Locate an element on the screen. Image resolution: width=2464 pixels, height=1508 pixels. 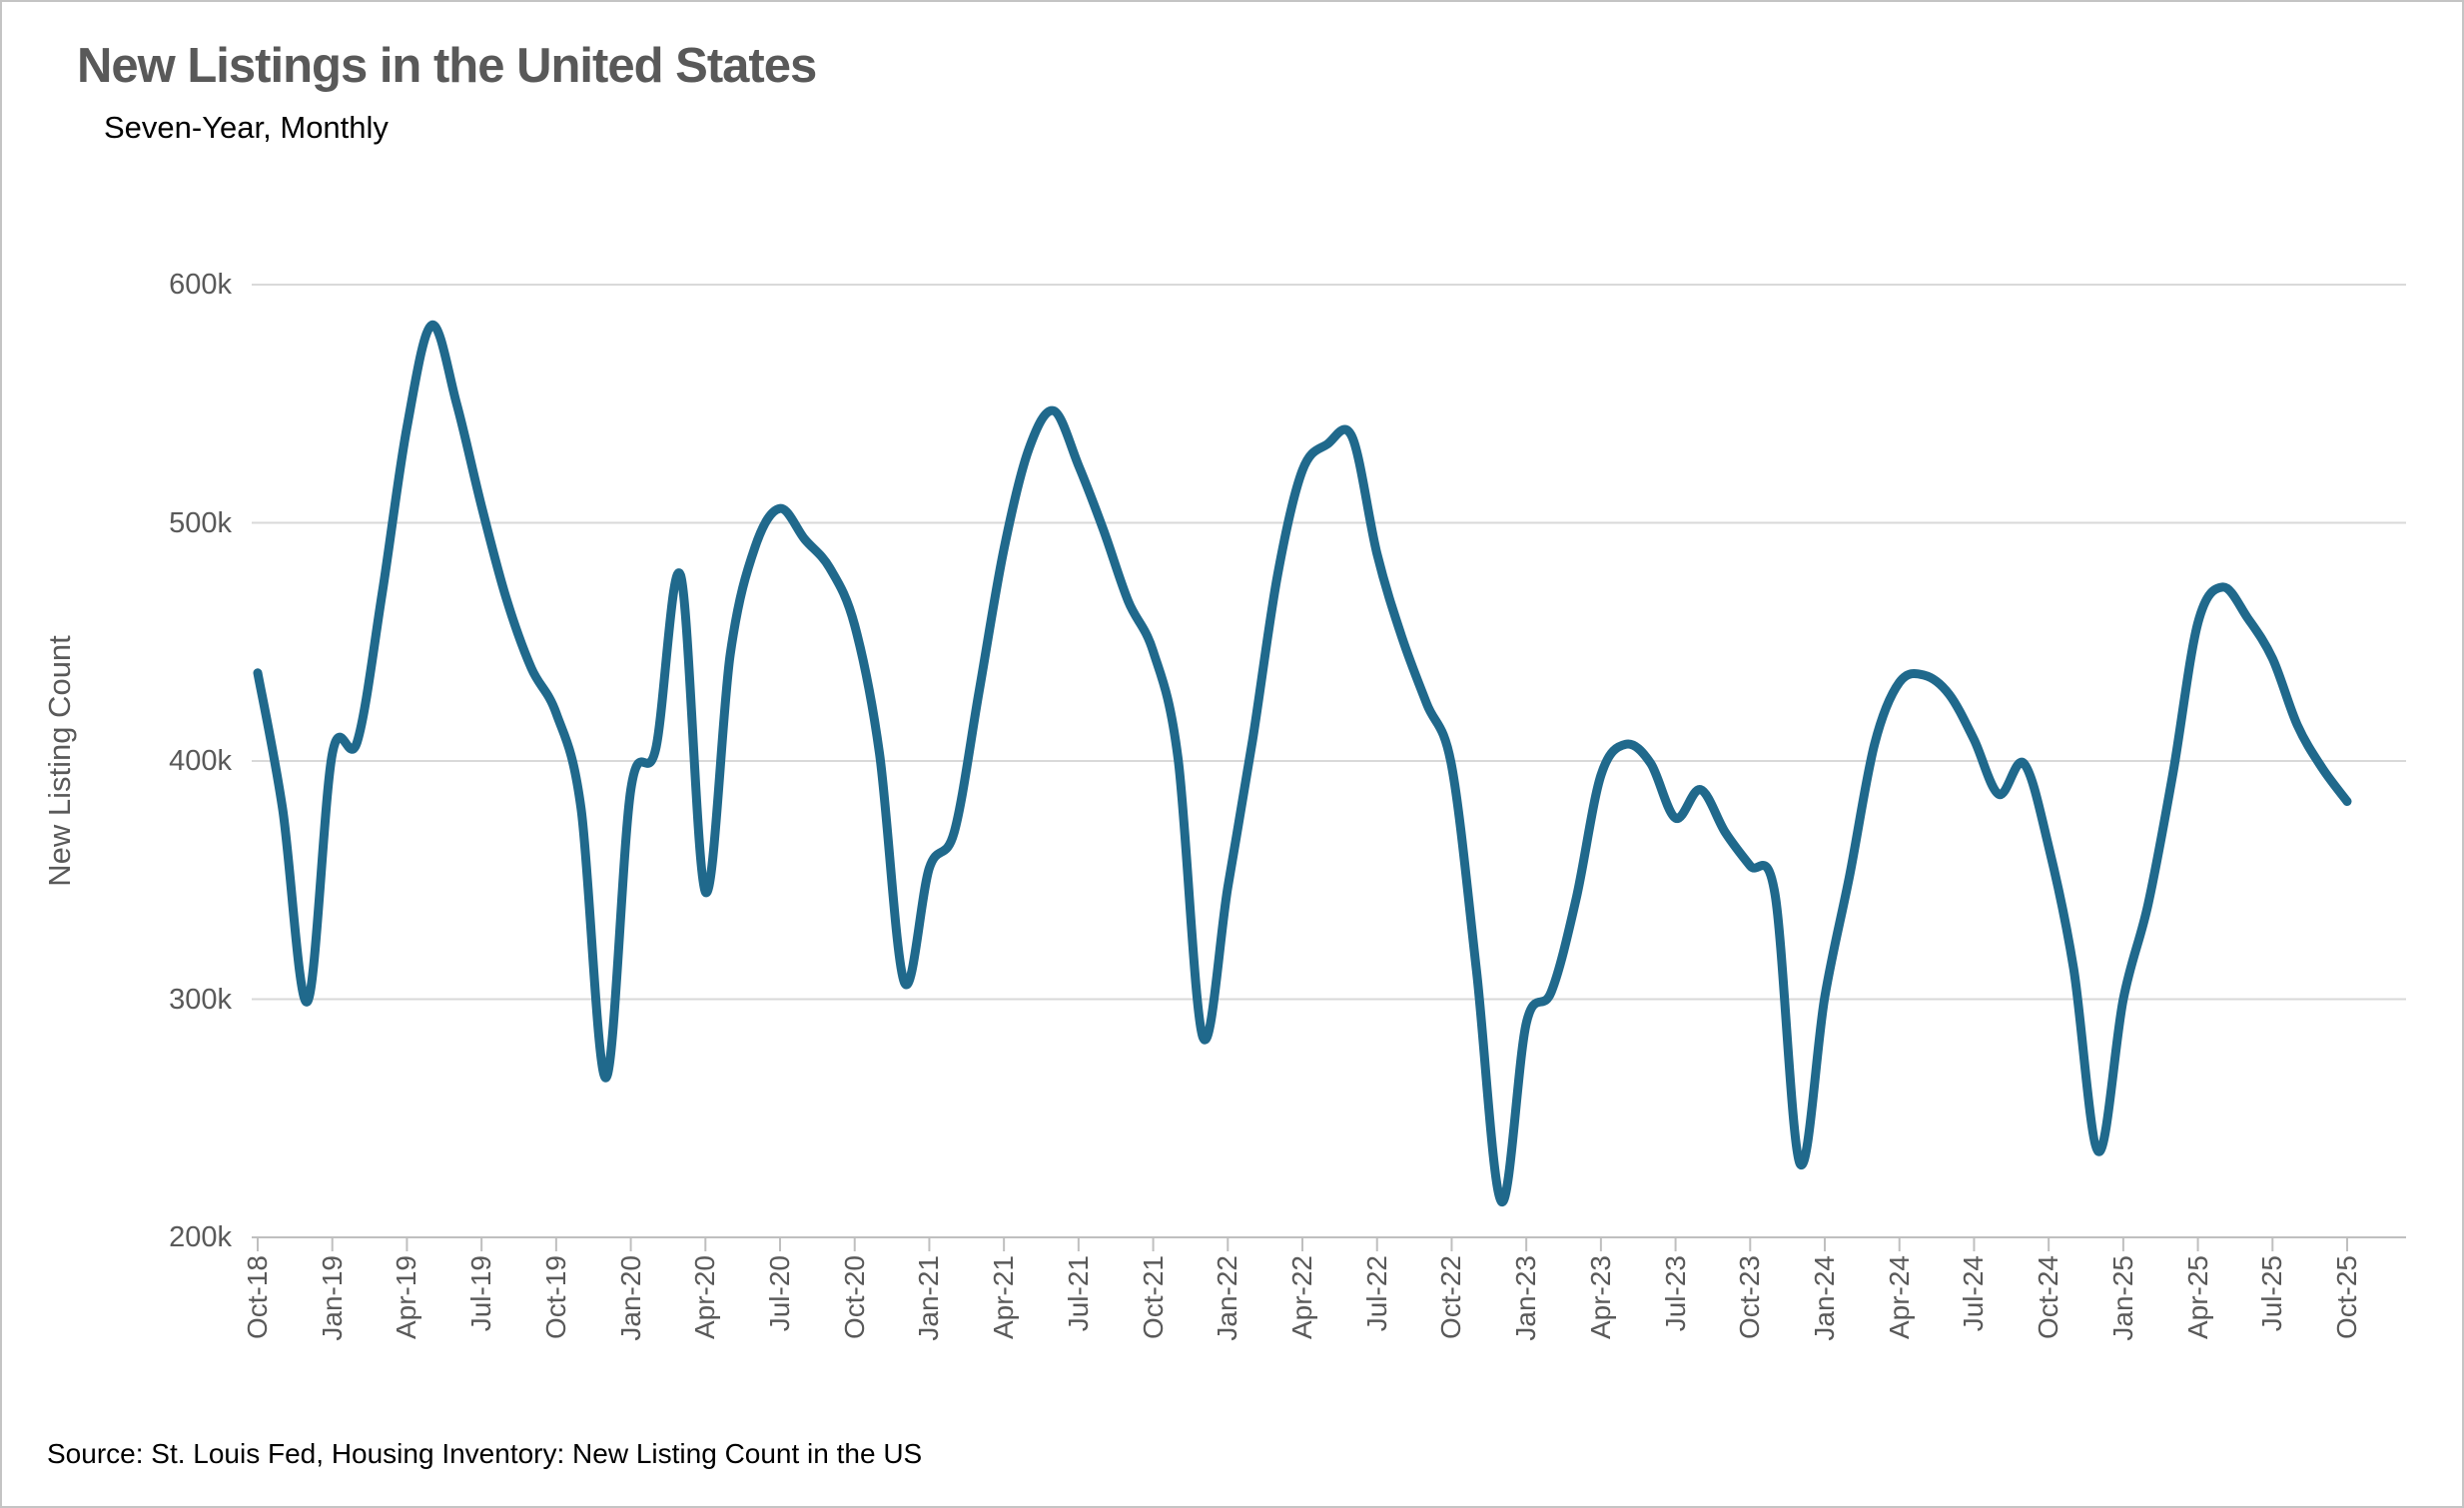
chart-title: New Listings in the United States is located at coordinates (447, 66).